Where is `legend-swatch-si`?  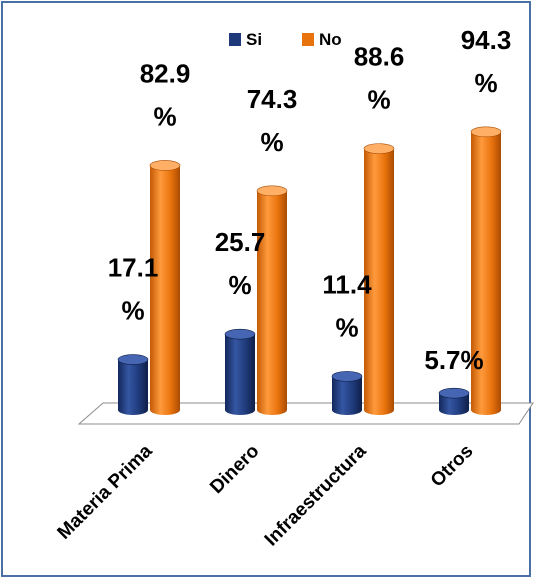 legend-swatch-si is located at coordinates (235, 39).